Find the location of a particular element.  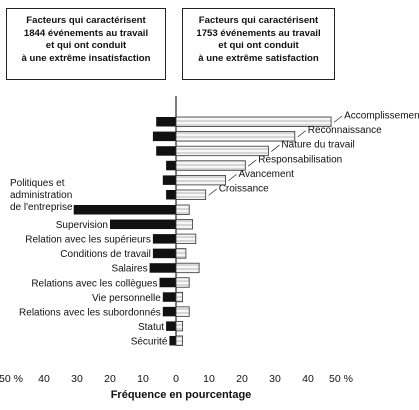

hygiene-label: Sécurité is located at coordinates (149, 341).